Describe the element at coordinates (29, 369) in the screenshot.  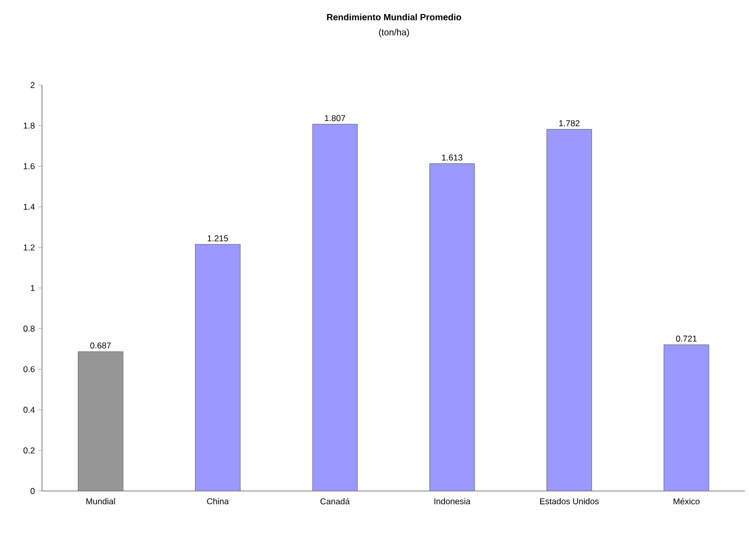
I see `y-tick-label: 0.6` at that location.